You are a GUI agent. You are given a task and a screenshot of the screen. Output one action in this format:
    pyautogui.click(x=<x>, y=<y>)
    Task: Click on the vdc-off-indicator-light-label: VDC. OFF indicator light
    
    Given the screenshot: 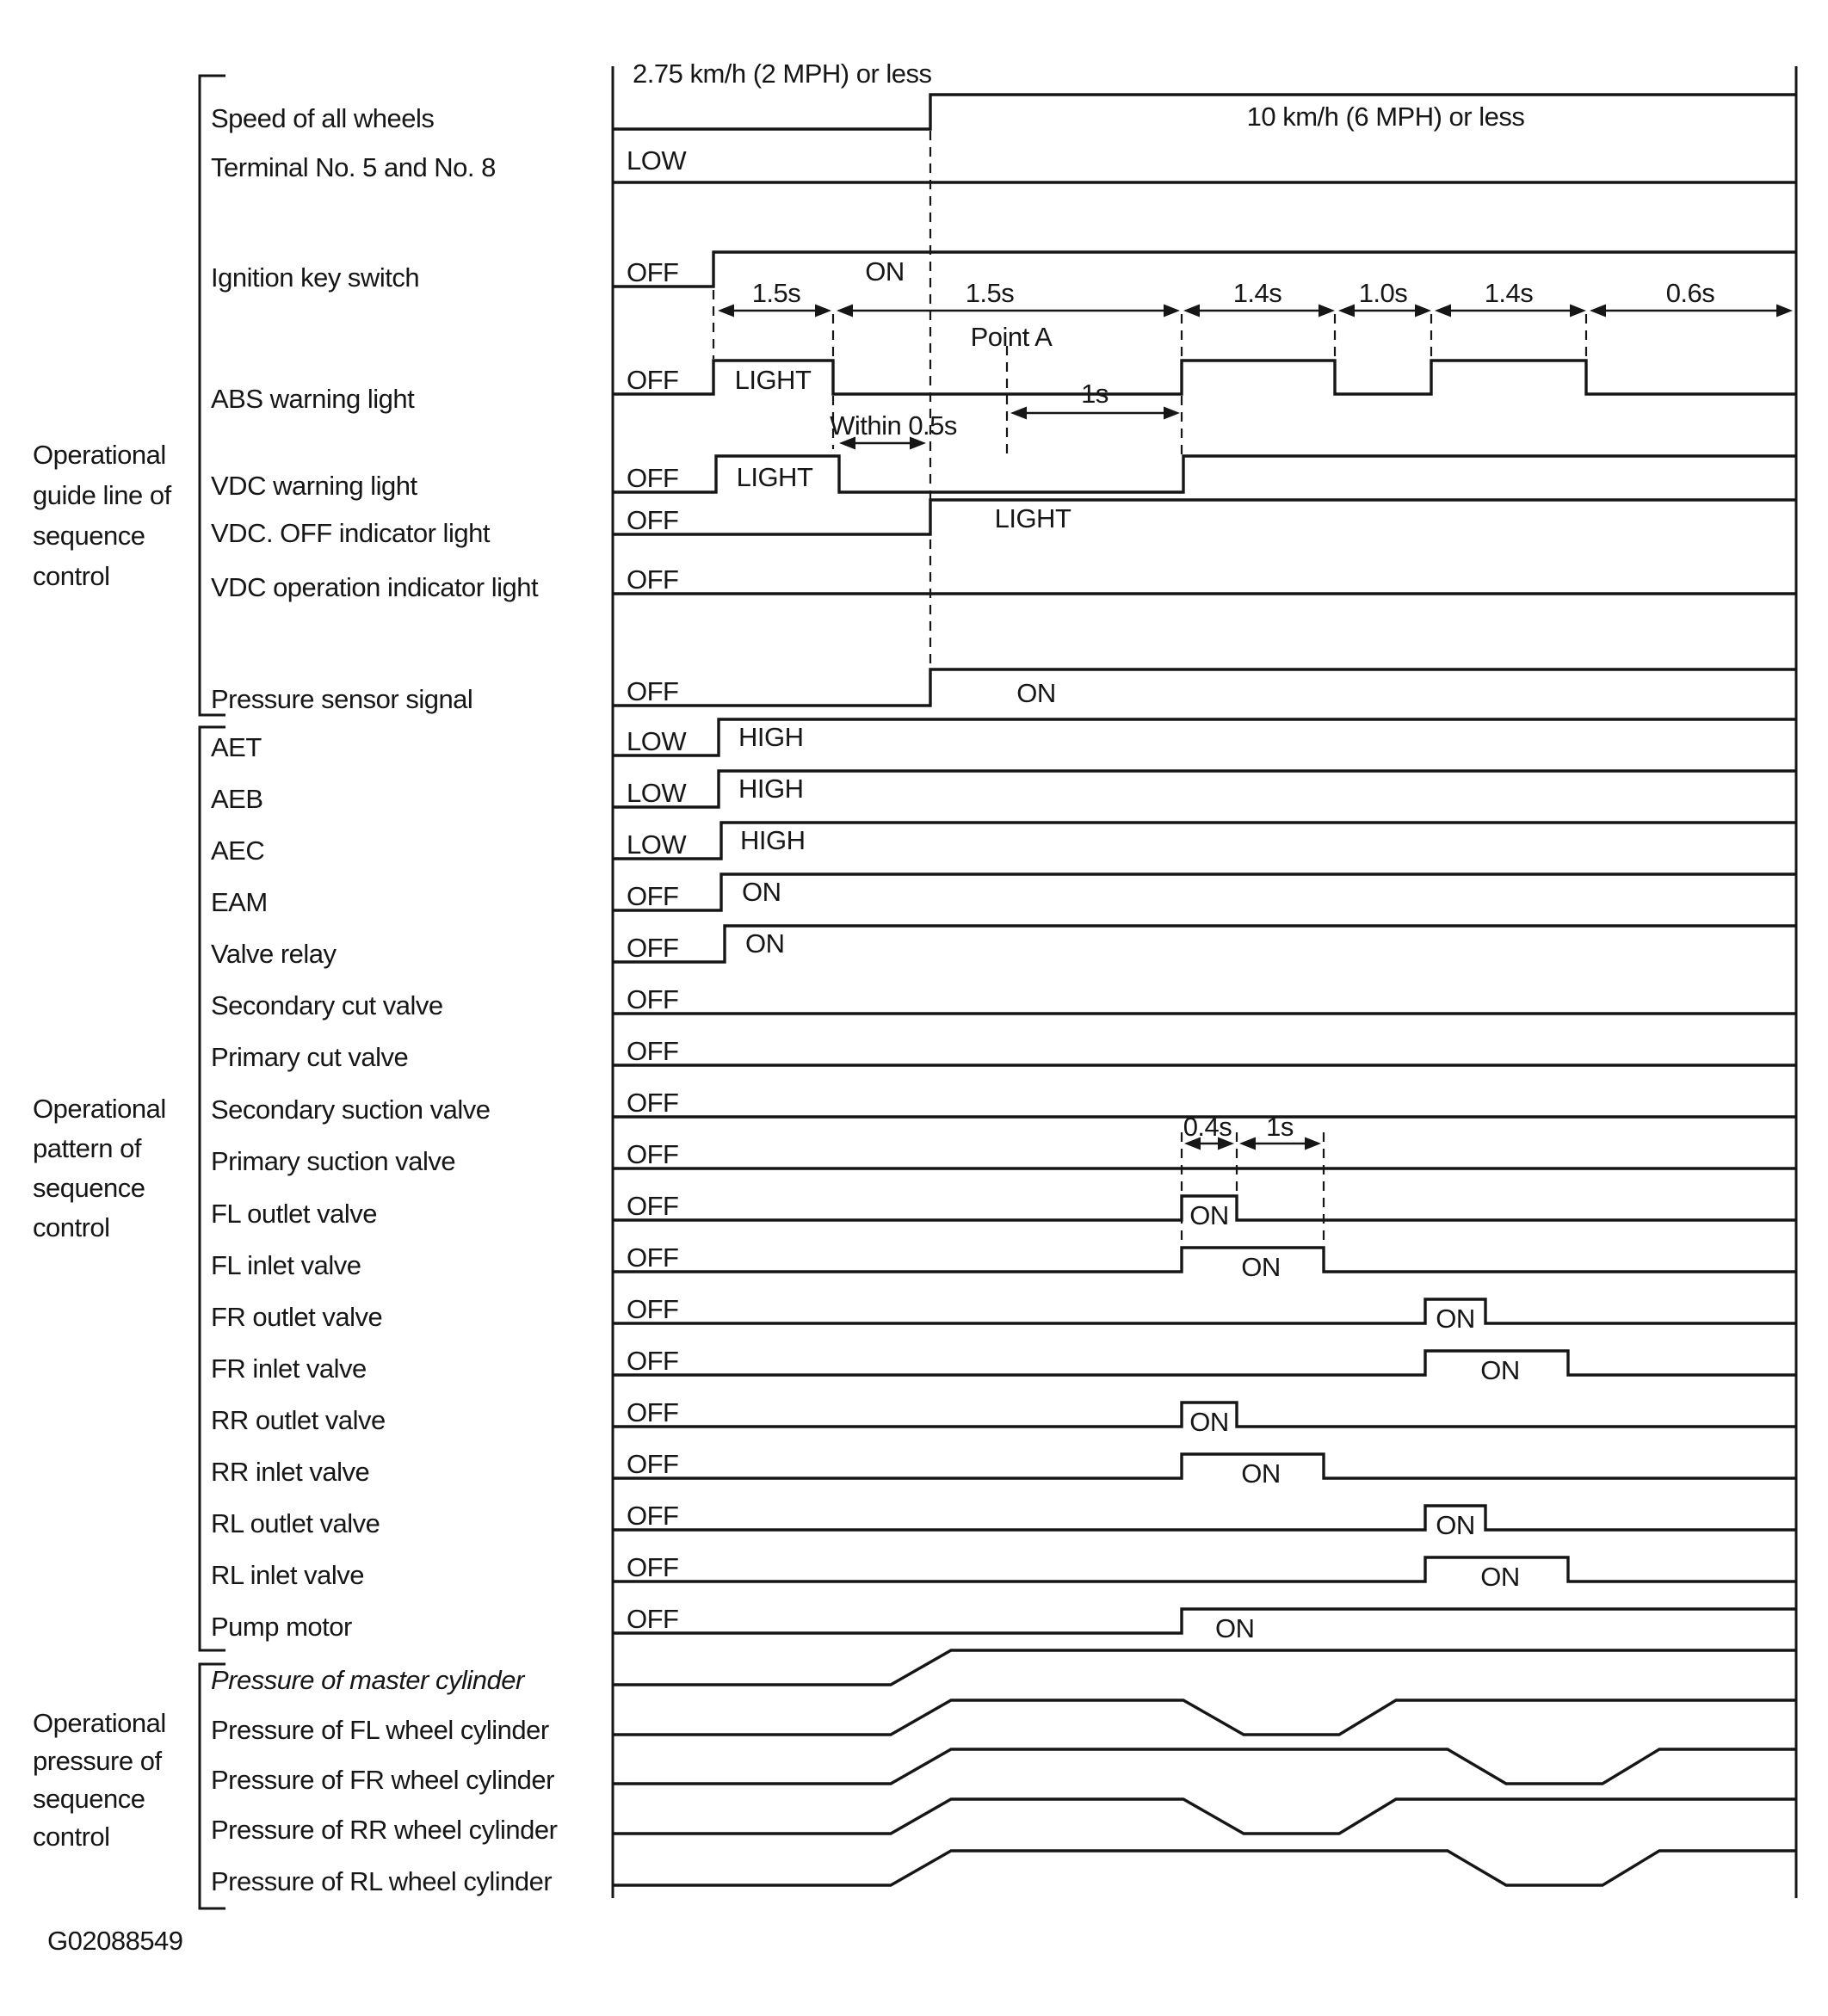 What is the action you would take?
    pyautogui.click(x=351, y=533)
    